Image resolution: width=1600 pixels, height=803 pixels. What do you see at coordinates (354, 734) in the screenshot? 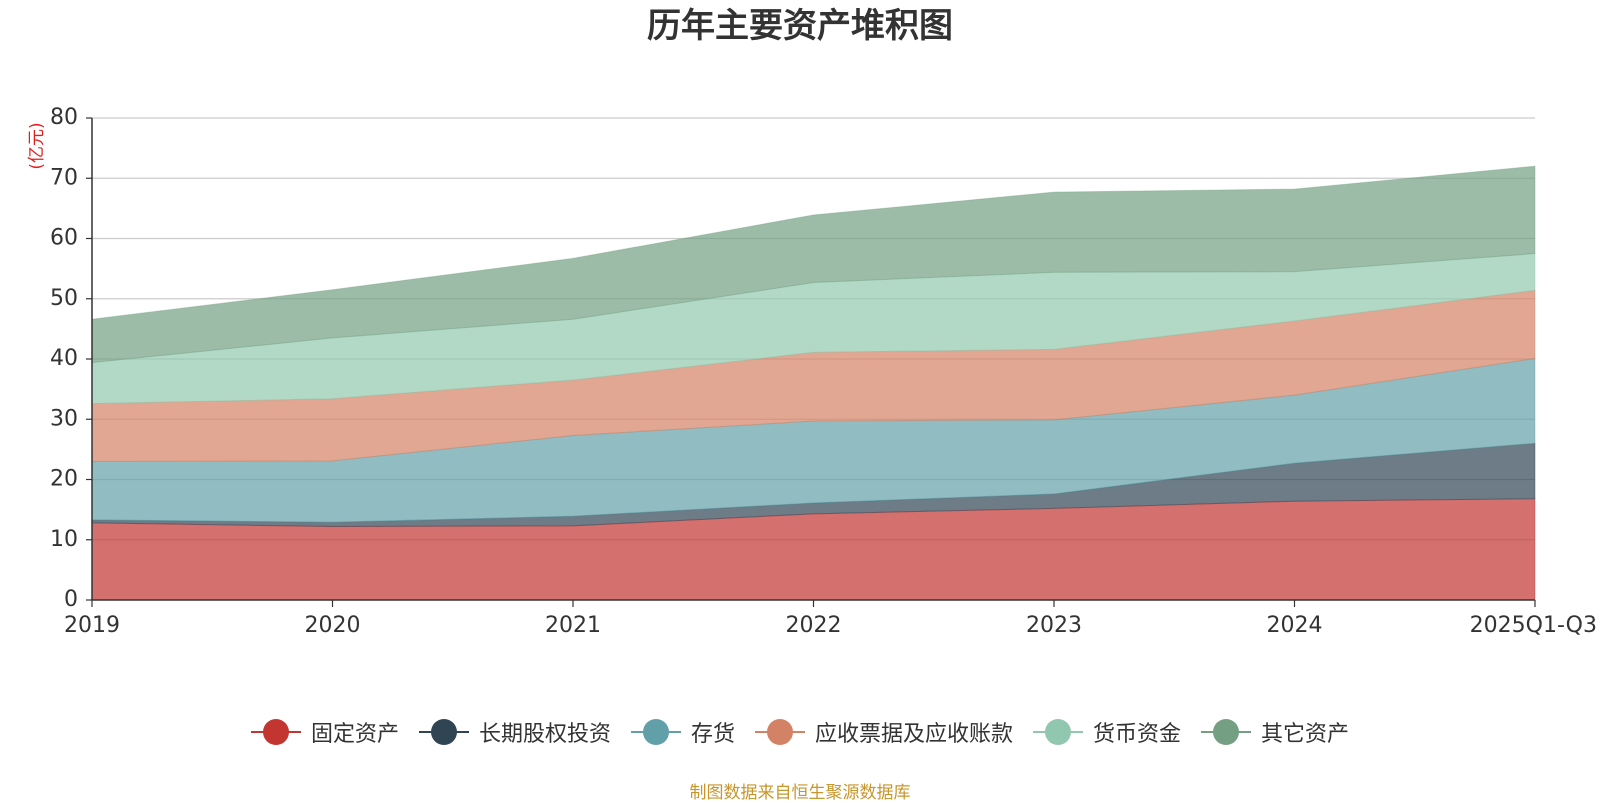
I see `legend-label: 固定资产` at bounding box center [354, 734].